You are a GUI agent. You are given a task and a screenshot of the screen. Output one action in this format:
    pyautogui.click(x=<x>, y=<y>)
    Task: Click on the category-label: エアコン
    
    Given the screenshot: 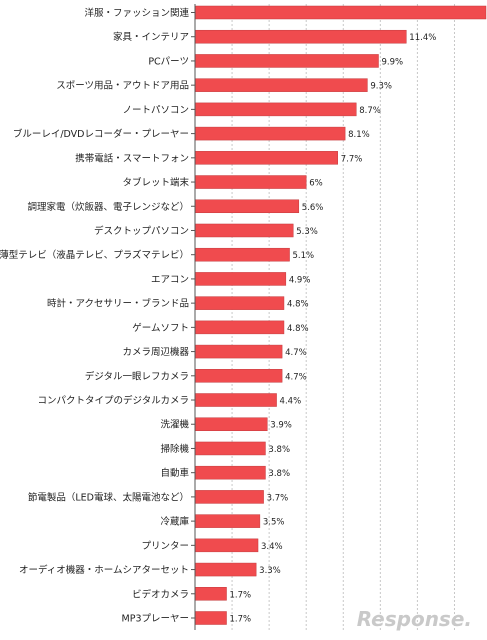 What is the action you would take?
    pyautogui.click(x=170, y=279)
    